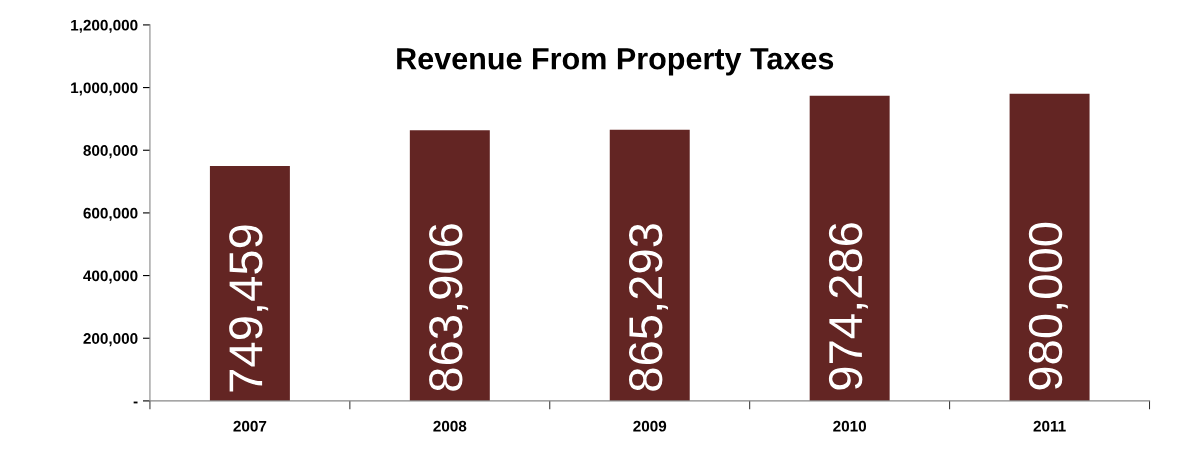 This screenshot has width=1190, height=453. I want to click on data-label: 749,459, so click(249, 308).